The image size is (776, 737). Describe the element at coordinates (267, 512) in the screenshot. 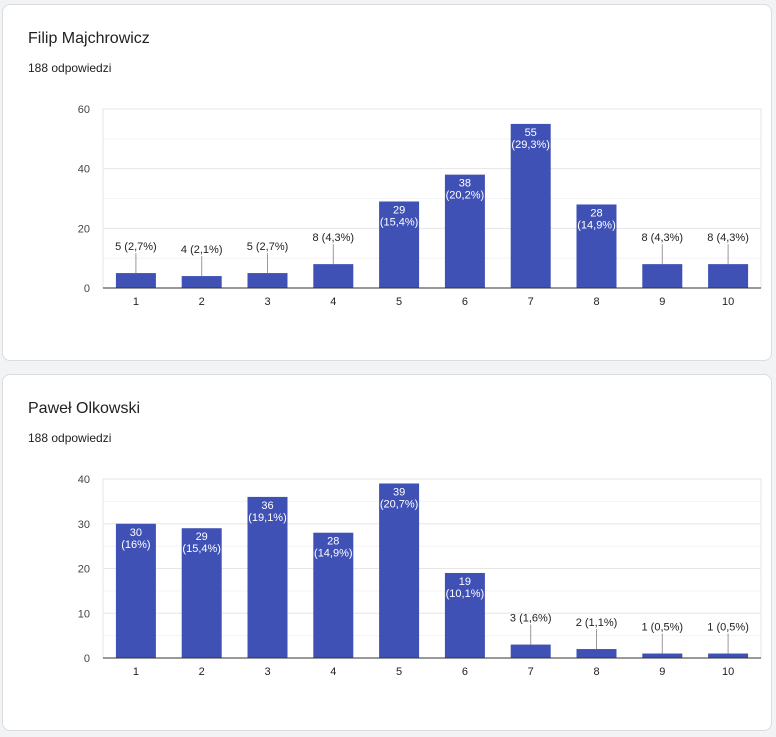

I see `data-label: 36 (19,1%)` at that location.